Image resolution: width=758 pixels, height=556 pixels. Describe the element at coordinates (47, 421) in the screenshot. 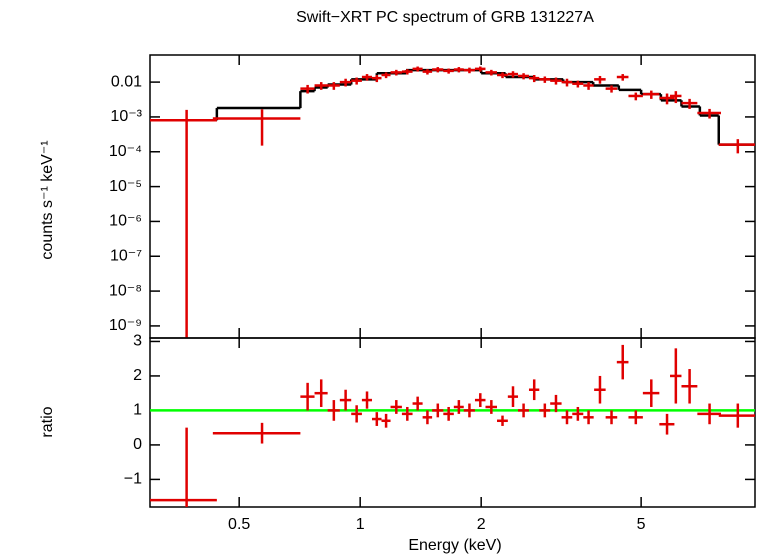

I see `y-axis-label: ratio` at that location.